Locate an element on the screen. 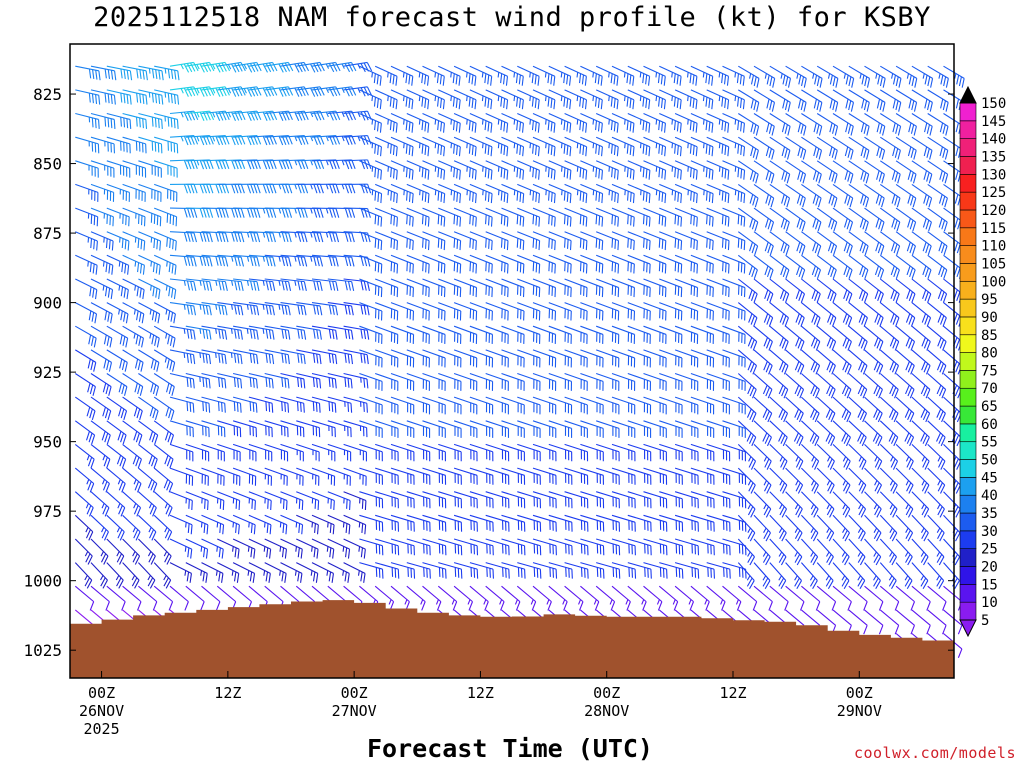 The image size is (1024, 768). terrain-surface is located at coordinates (512, 639).